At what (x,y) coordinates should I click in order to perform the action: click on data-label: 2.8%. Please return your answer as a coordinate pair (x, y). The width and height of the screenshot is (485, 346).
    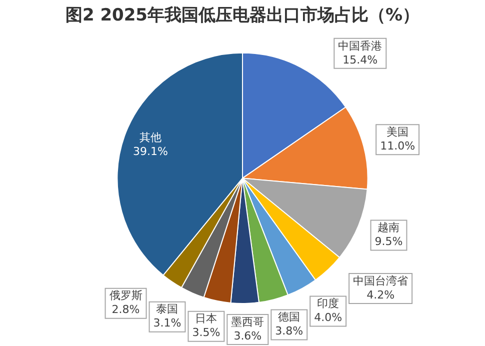
    Looking at the image, I should click on (126, 309).